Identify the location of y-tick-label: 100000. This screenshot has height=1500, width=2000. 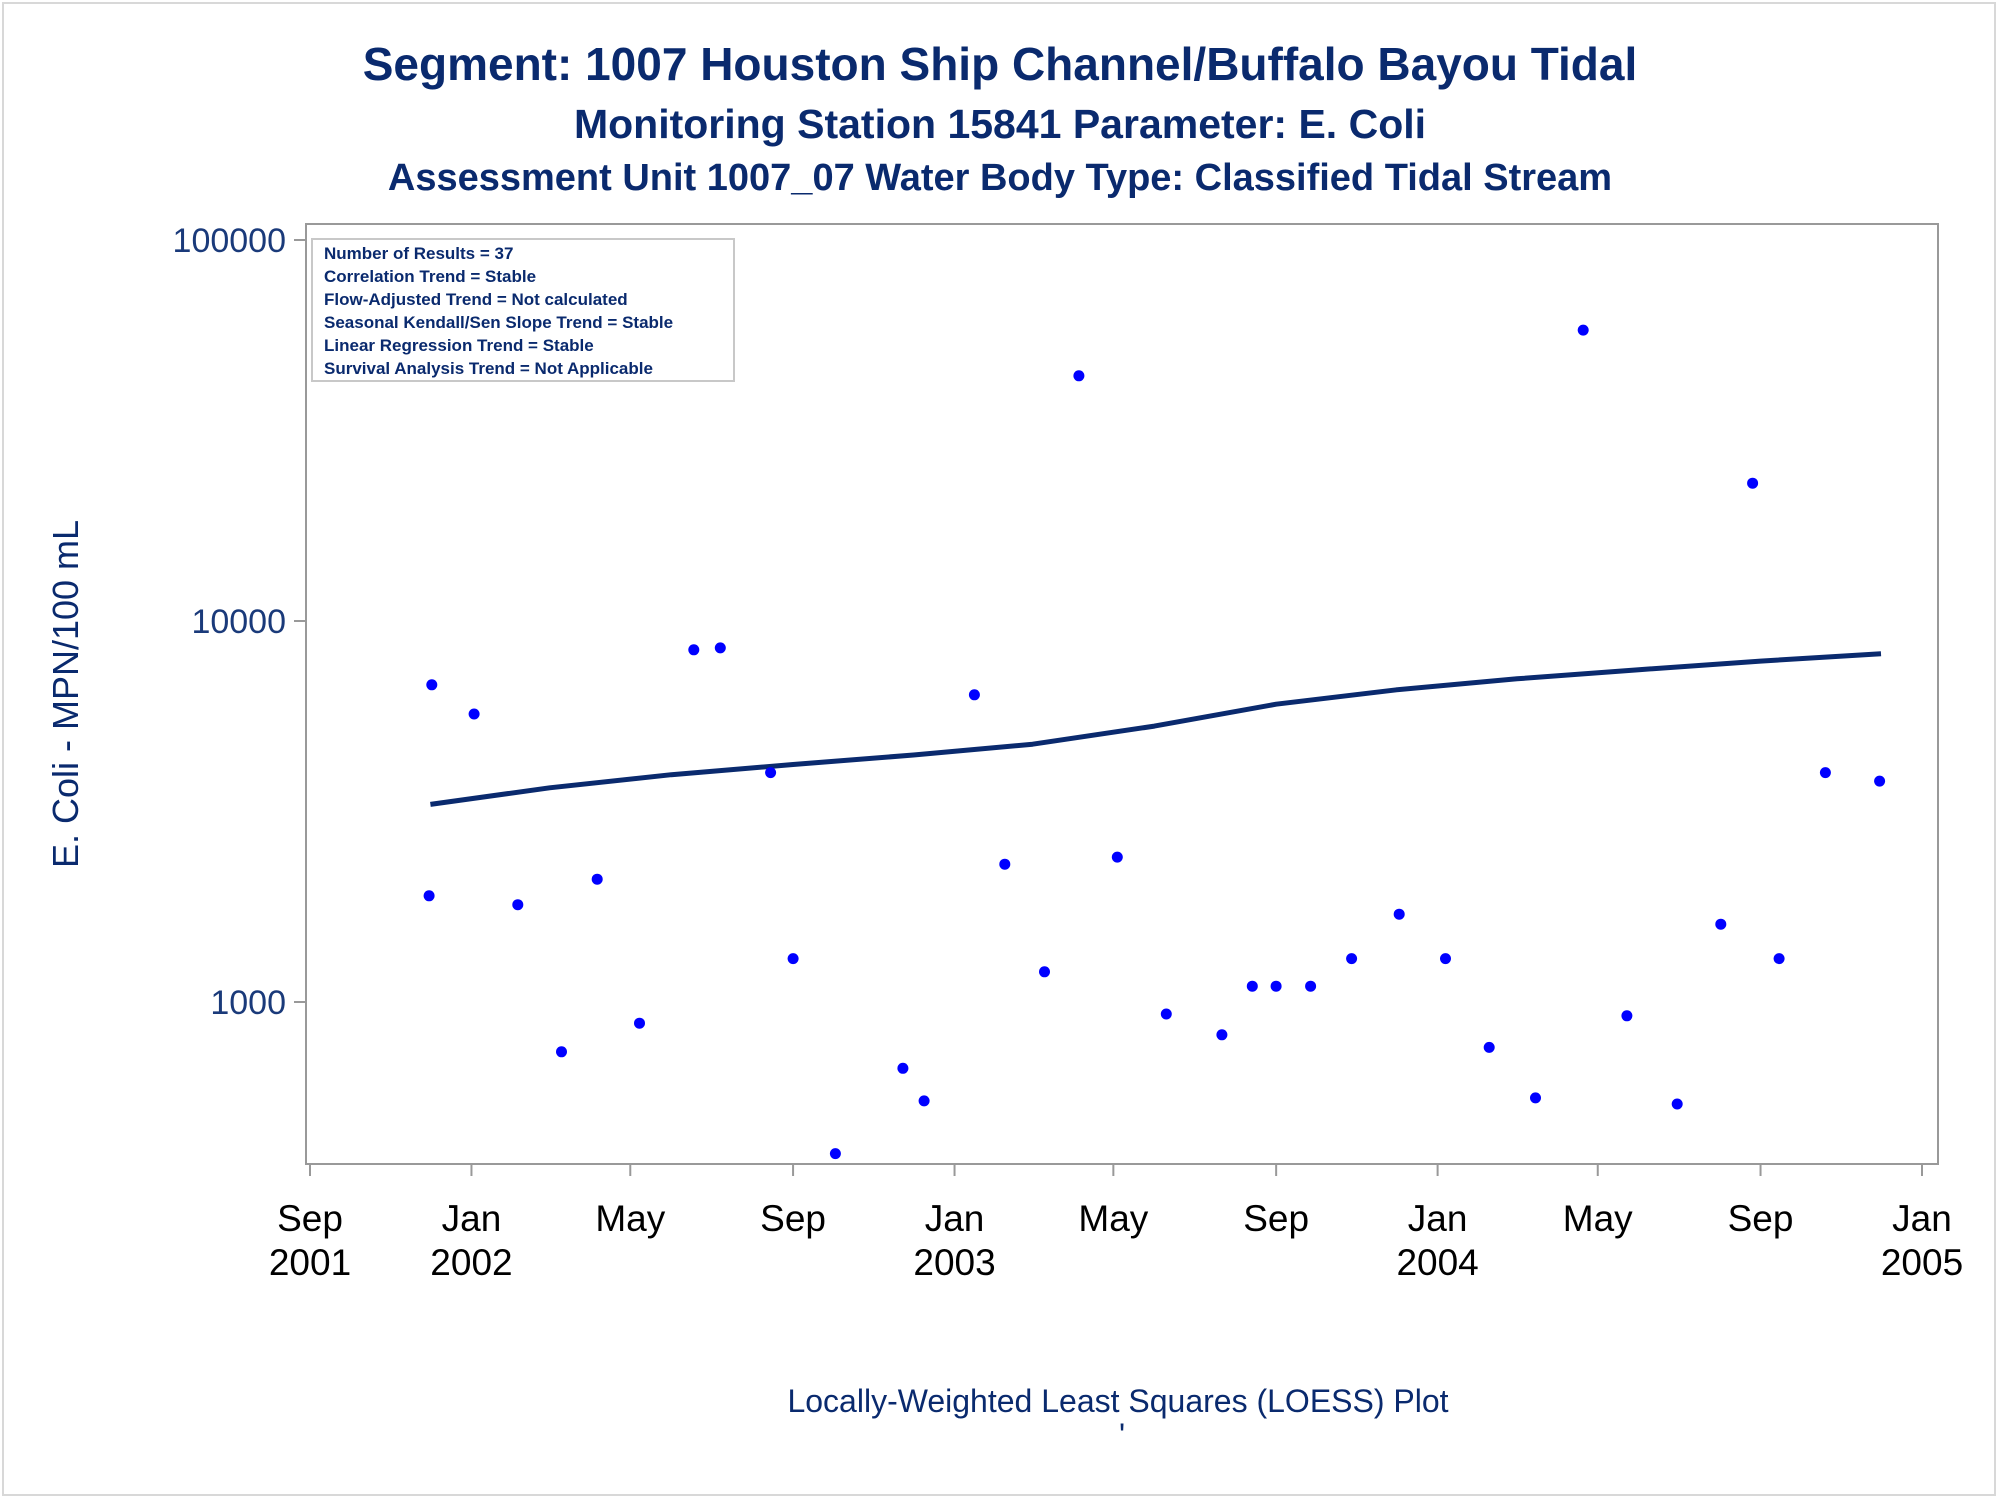
(229, 241).